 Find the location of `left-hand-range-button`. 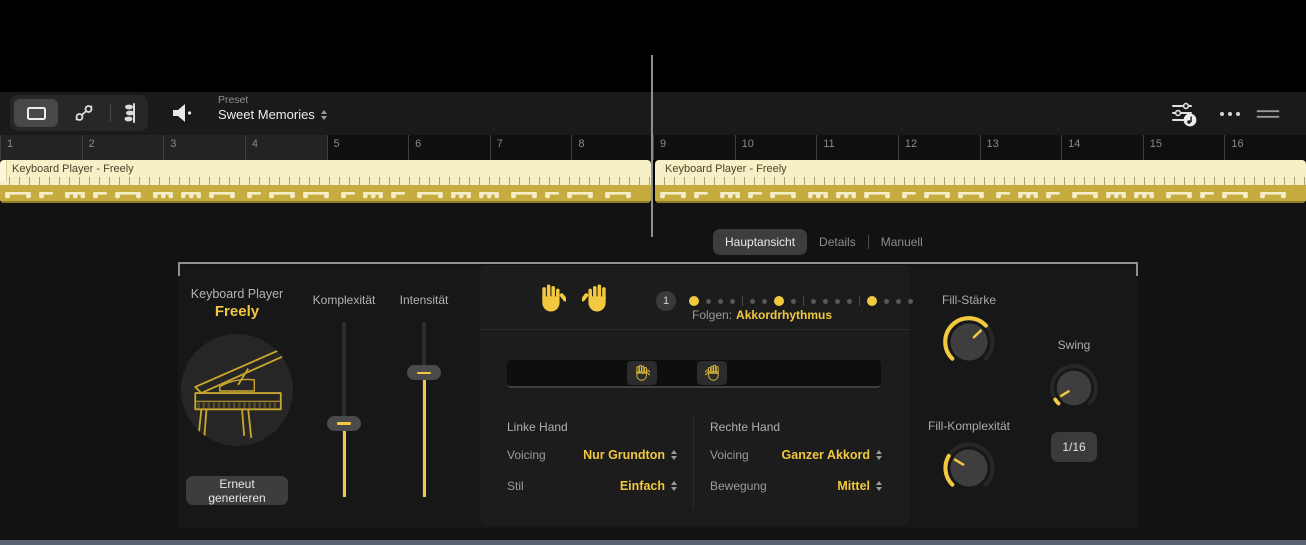

left-hand-range-button is located at coordinates (642, 373).